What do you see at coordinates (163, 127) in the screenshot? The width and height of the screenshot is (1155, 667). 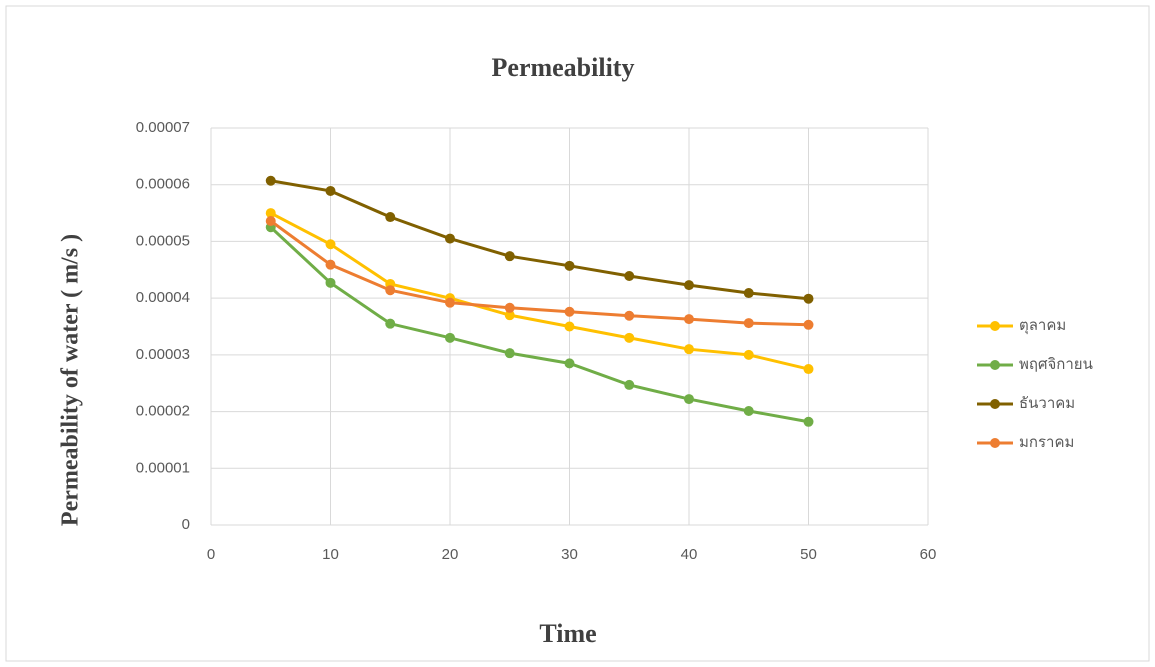 I see `y-tick-label: 0.00007` at bounding box center [163, 127].